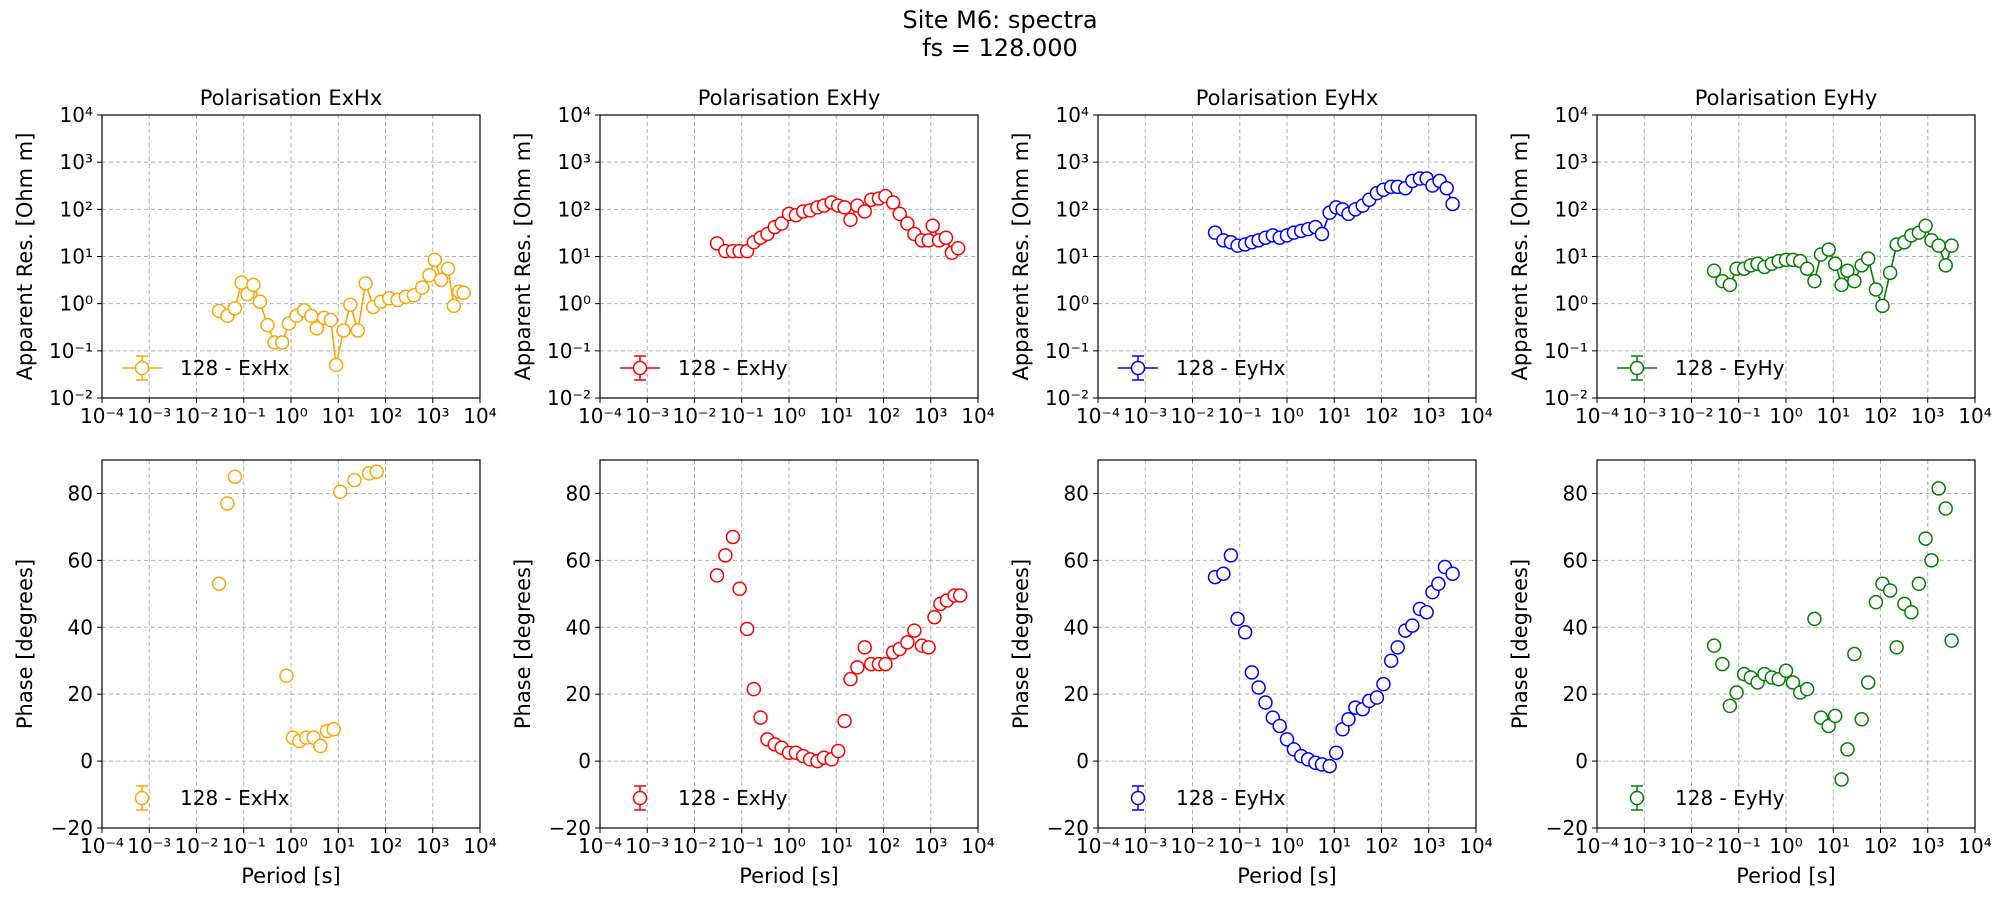  Describe the element at coordinates (999, 20) in the screenshot. I see `figure-title: Site M6: spectra` at that location.